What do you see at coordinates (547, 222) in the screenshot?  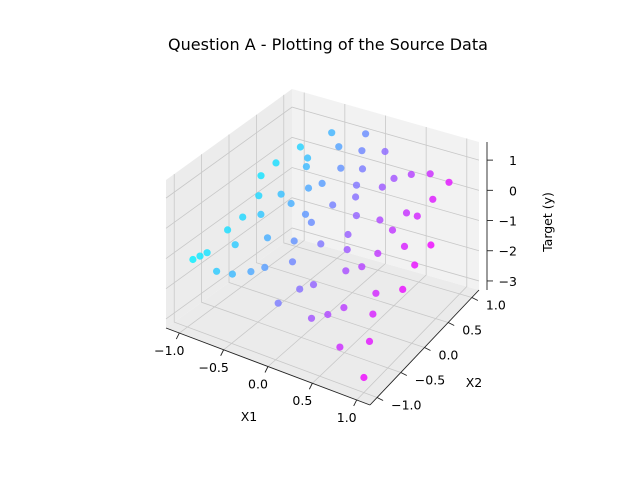 I see `z-axis-label: Target (y)` at bounding box center [547, 222].